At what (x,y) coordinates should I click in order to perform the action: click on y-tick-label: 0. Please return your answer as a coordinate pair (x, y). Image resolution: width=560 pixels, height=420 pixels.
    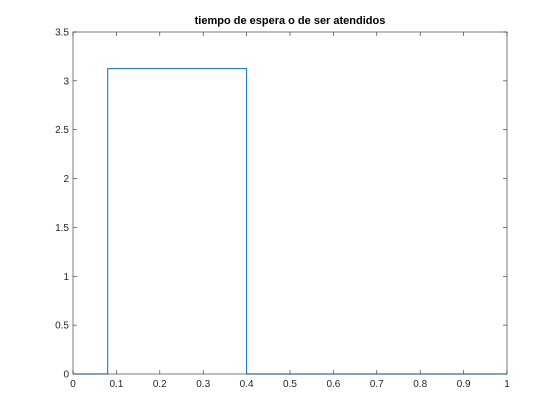
    Looking at the image, I should click on (66, 375).